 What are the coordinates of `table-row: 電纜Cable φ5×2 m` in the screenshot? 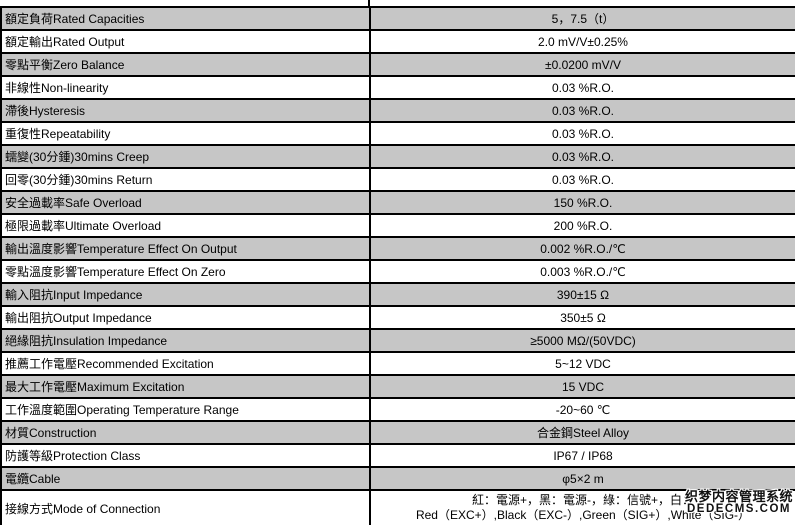 It's located at (397, 478).